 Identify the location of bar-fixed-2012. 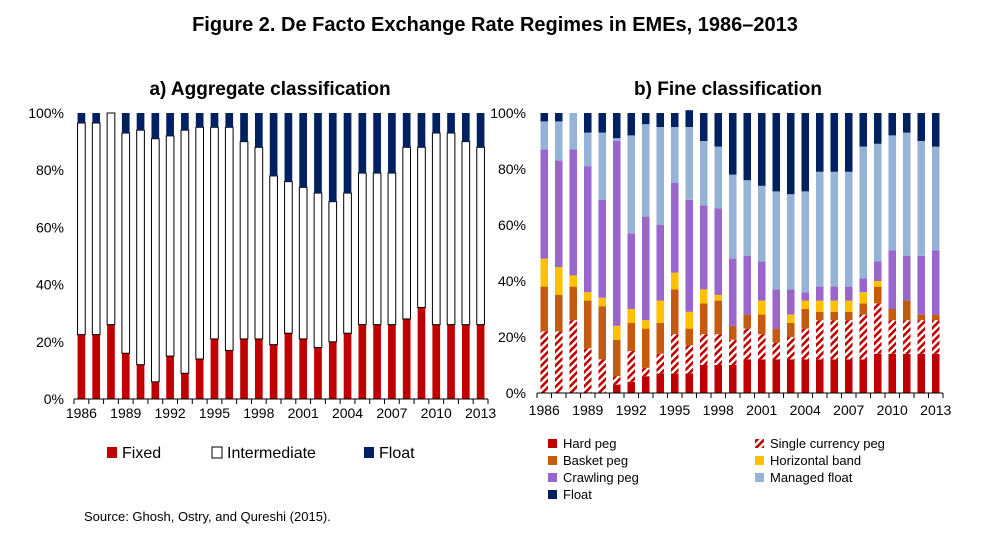
(465, 361).